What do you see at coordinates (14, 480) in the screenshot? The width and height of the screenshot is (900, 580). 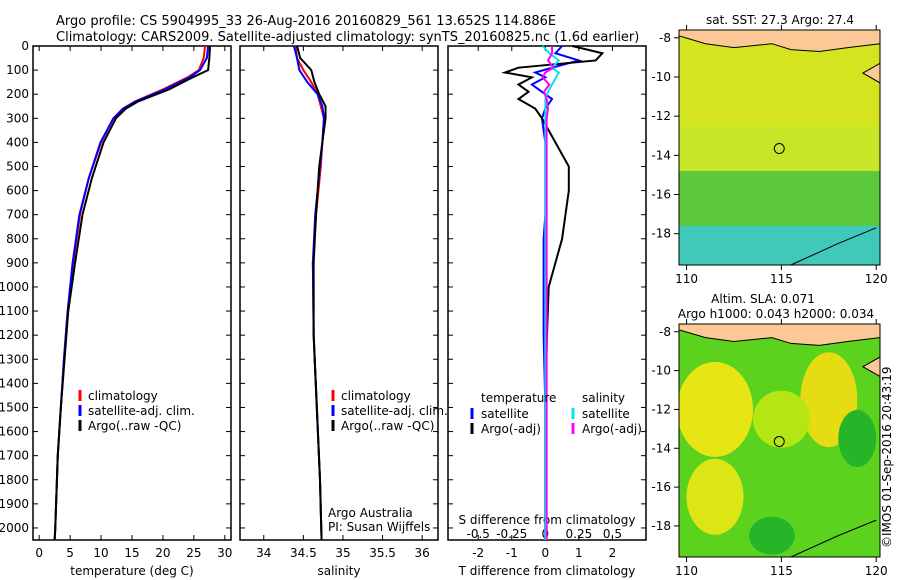 I see `y-tick-label: 1800` at bounding box center [14, 480].